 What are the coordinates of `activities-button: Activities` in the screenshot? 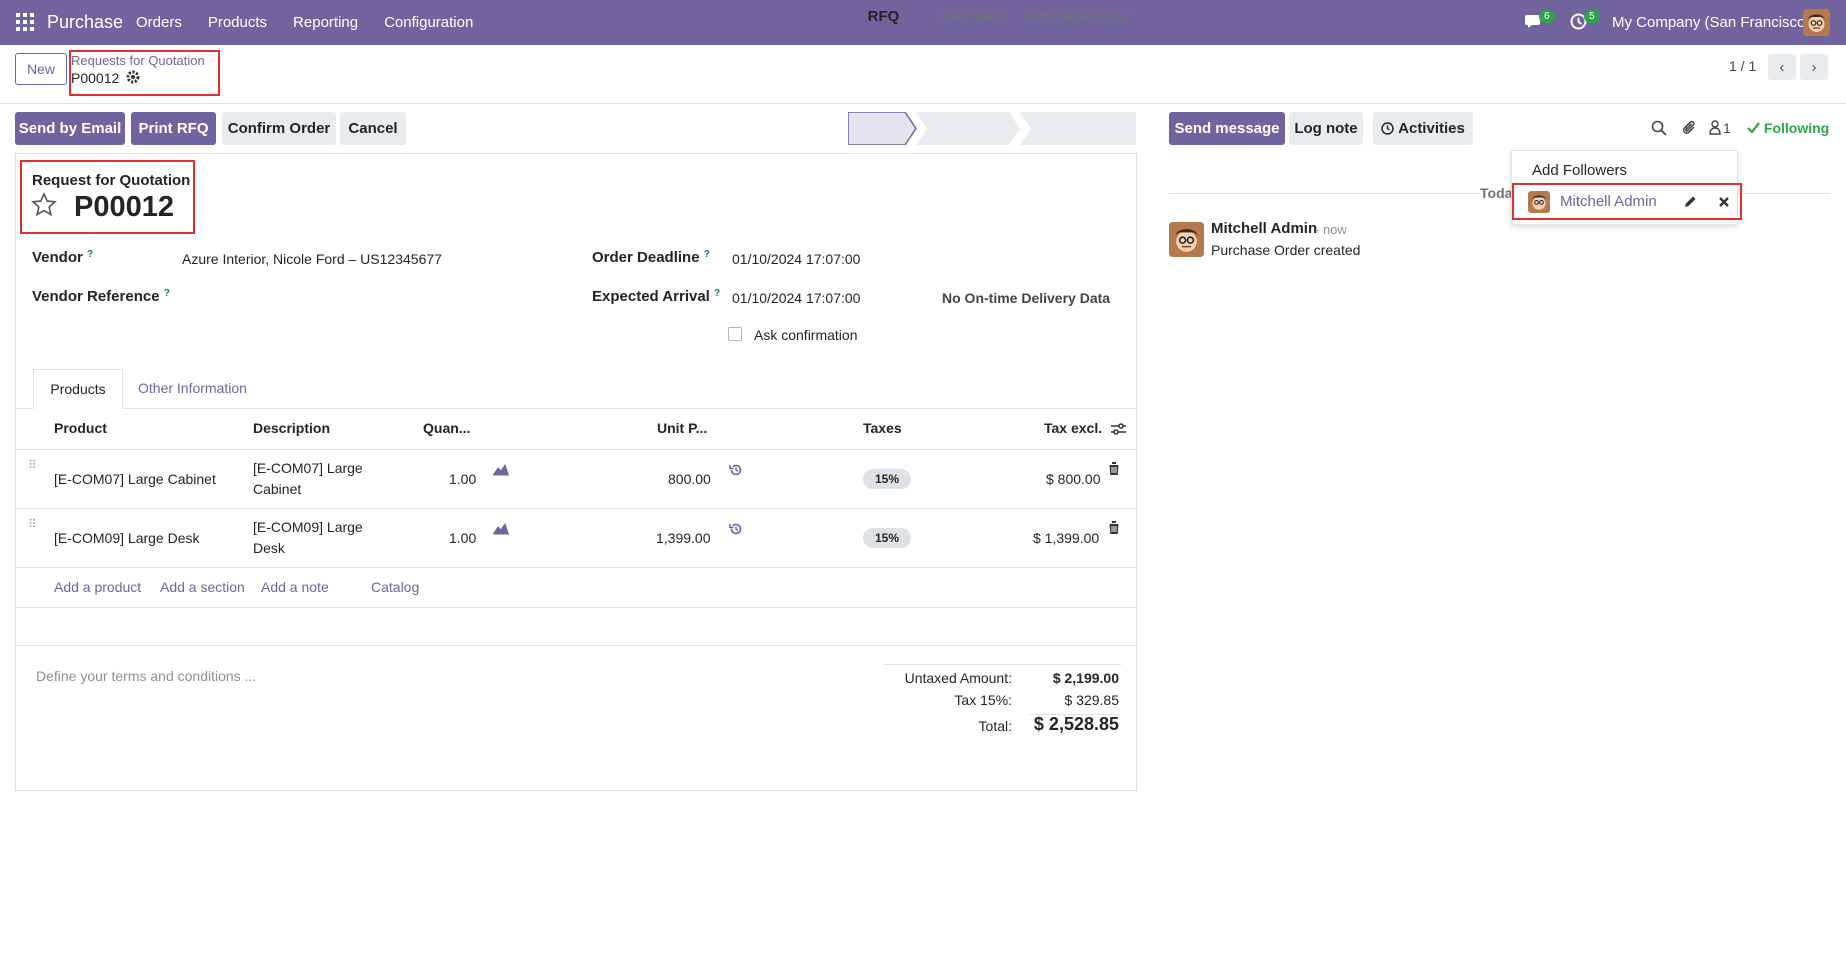 It's located at (1423, 128).